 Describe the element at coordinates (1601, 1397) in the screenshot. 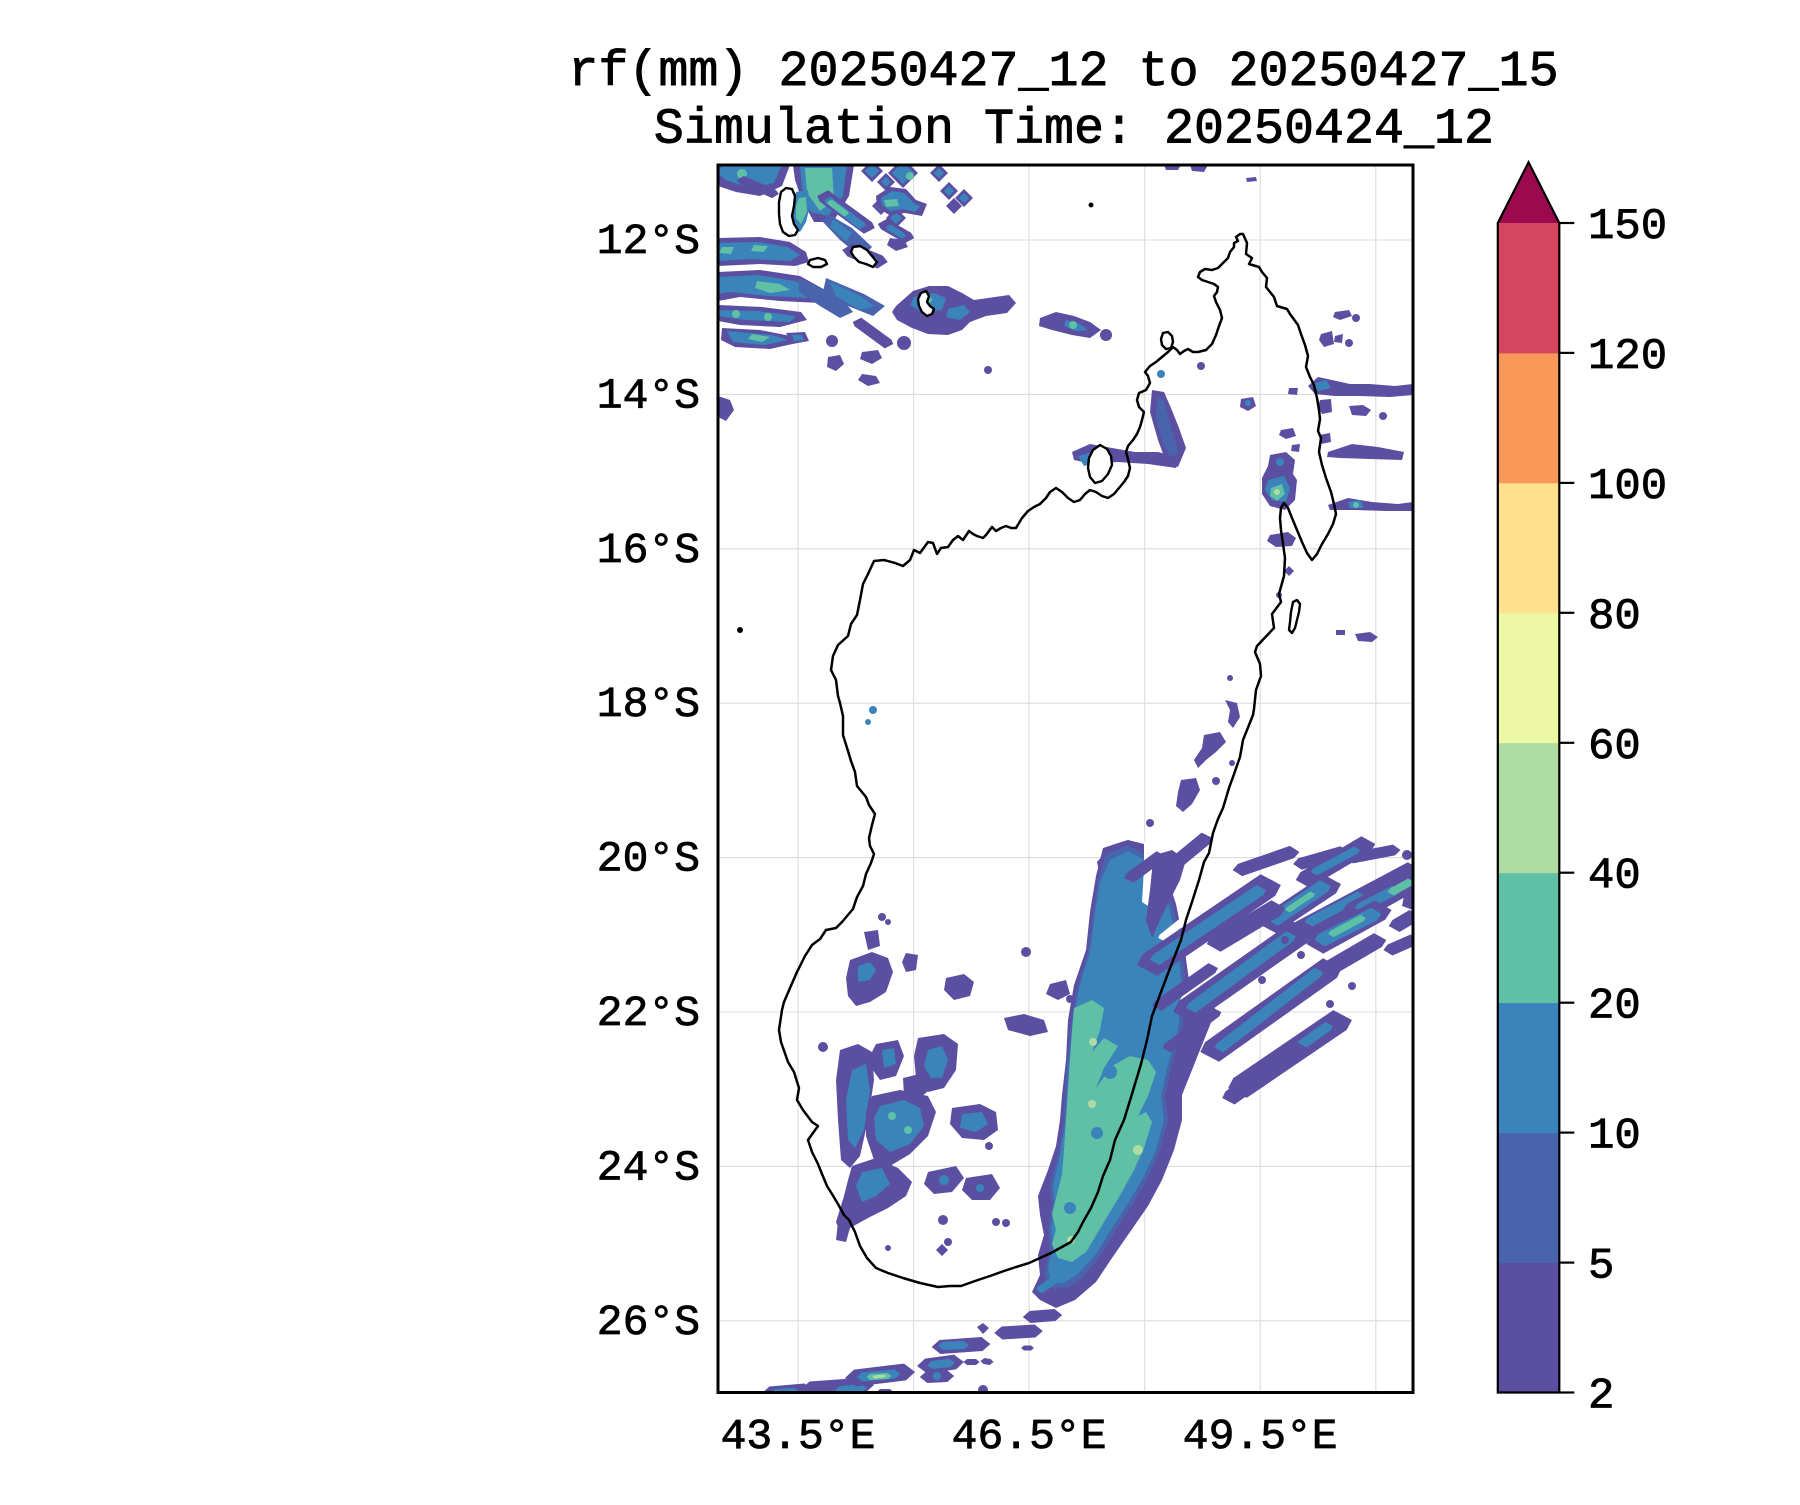

I see `svg-text: 2` at that location.